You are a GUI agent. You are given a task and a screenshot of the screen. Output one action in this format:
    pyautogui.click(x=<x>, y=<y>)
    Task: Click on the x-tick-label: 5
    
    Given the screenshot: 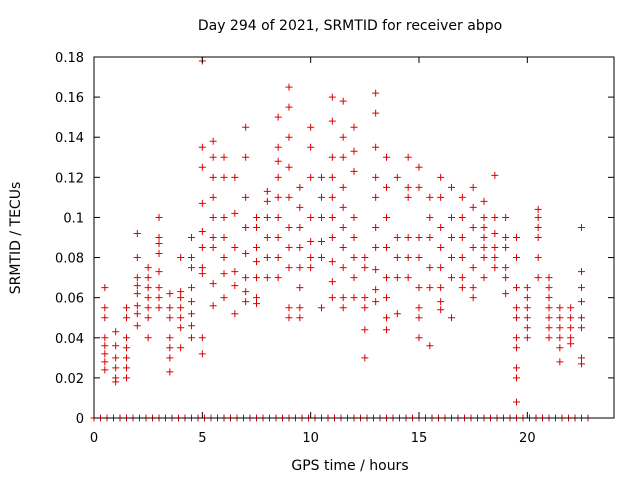 What is the action you would take?
    pyautogui.click(x=202, y=438)
    